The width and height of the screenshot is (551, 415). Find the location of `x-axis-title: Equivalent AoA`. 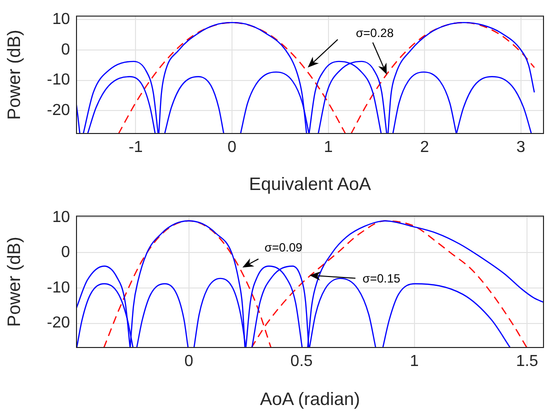

x-axis-title: Equivalent AoA is located at coordinates (310, 184).